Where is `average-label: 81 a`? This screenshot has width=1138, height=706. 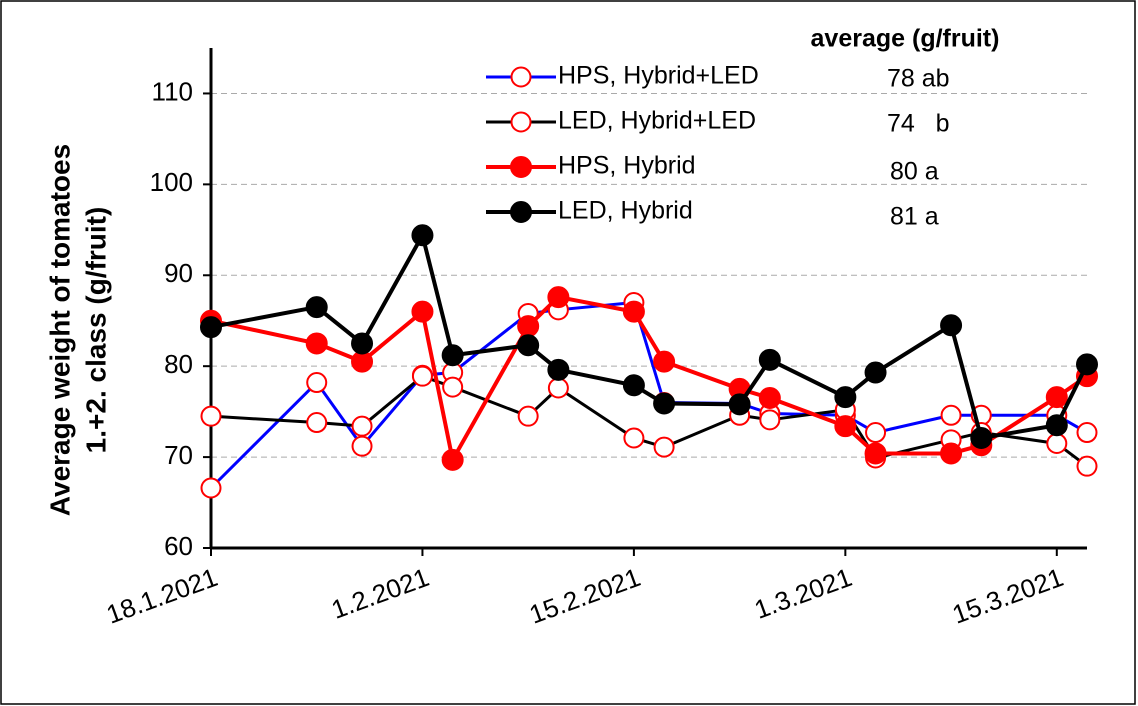 average-label: 81 a is located at coordinates (914, 217).